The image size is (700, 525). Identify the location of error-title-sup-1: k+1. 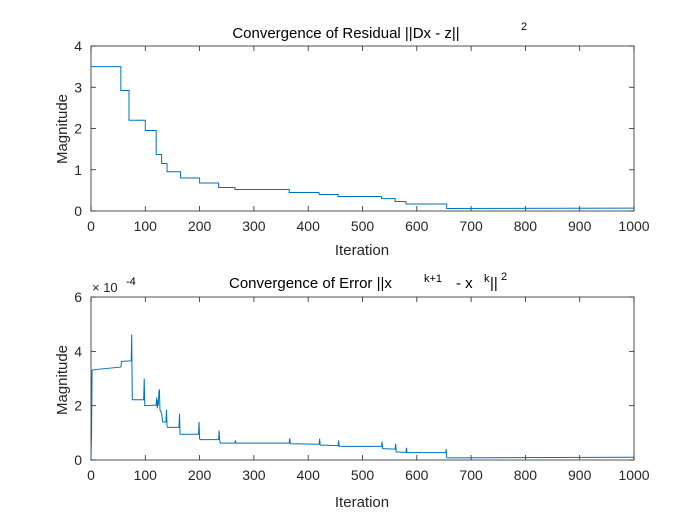
(433, 279).